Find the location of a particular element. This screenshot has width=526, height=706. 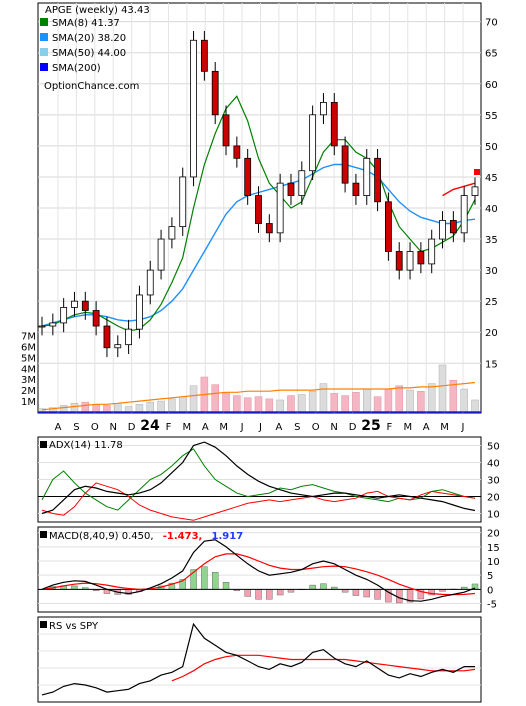

adx-panel: 50 40 30 20 10 ADX(14) 11.78 is located at coordinates (268, 479).